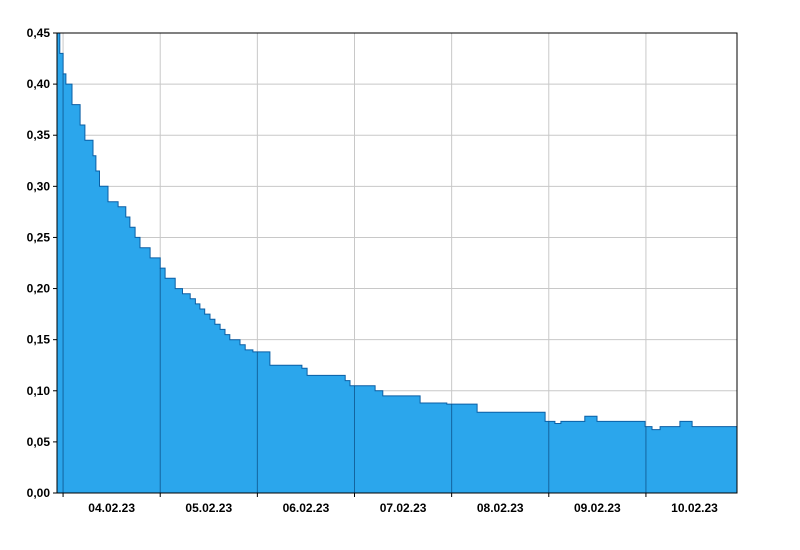 This screenshot has height=550, width=800. I want to click on y-tick-label: 0,15, so click(39, 340).